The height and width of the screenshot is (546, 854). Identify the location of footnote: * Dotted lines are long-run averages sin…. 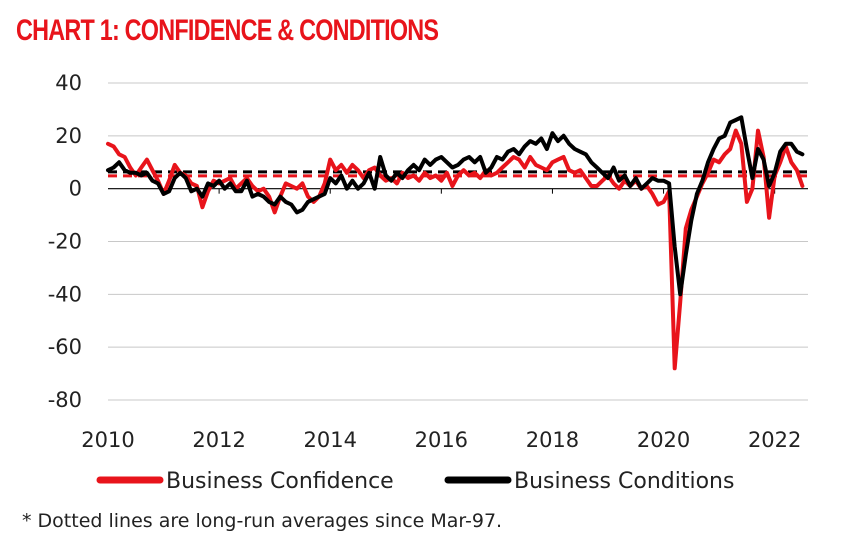
(262, 521).